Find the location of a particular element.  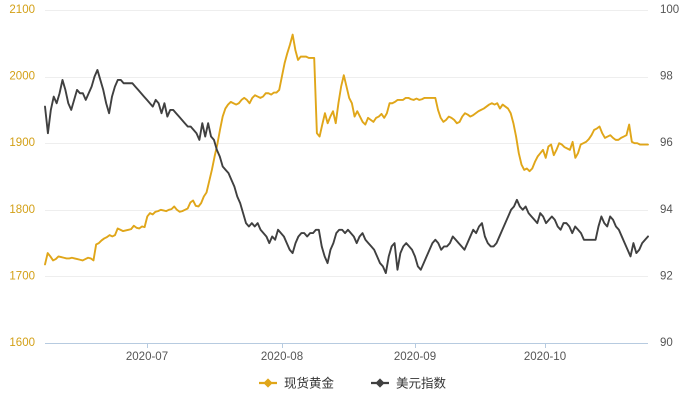

x-axis-tick-label: 2020-10 is located at coordinates (545, 357).